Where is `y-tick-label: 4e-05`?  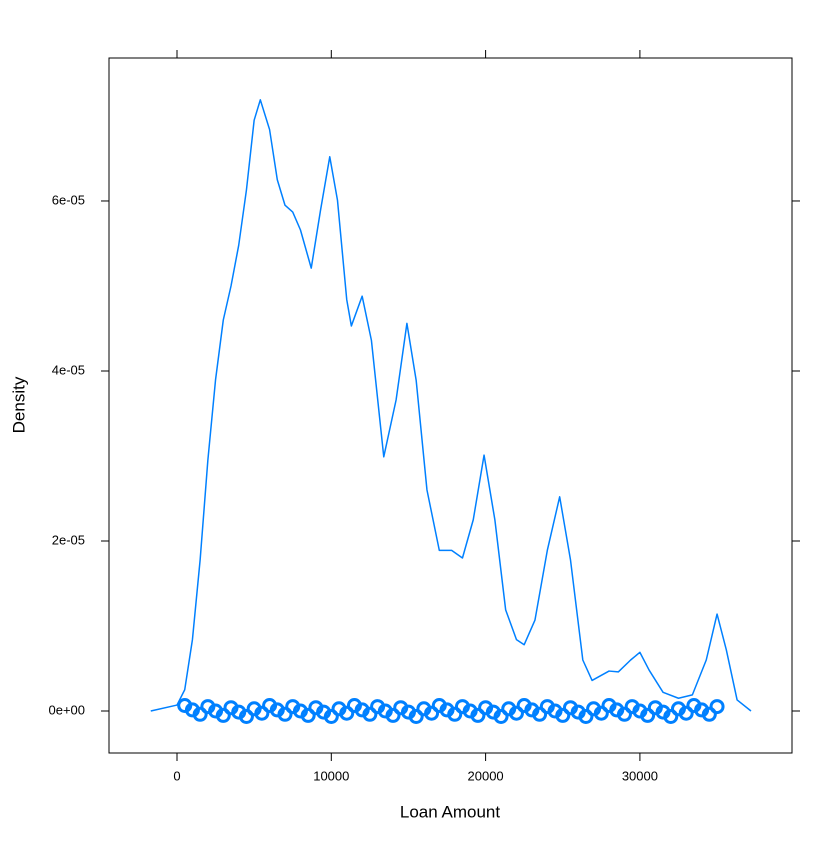
y-tick-label: 4e-05 is located at coordinates (68, 369).